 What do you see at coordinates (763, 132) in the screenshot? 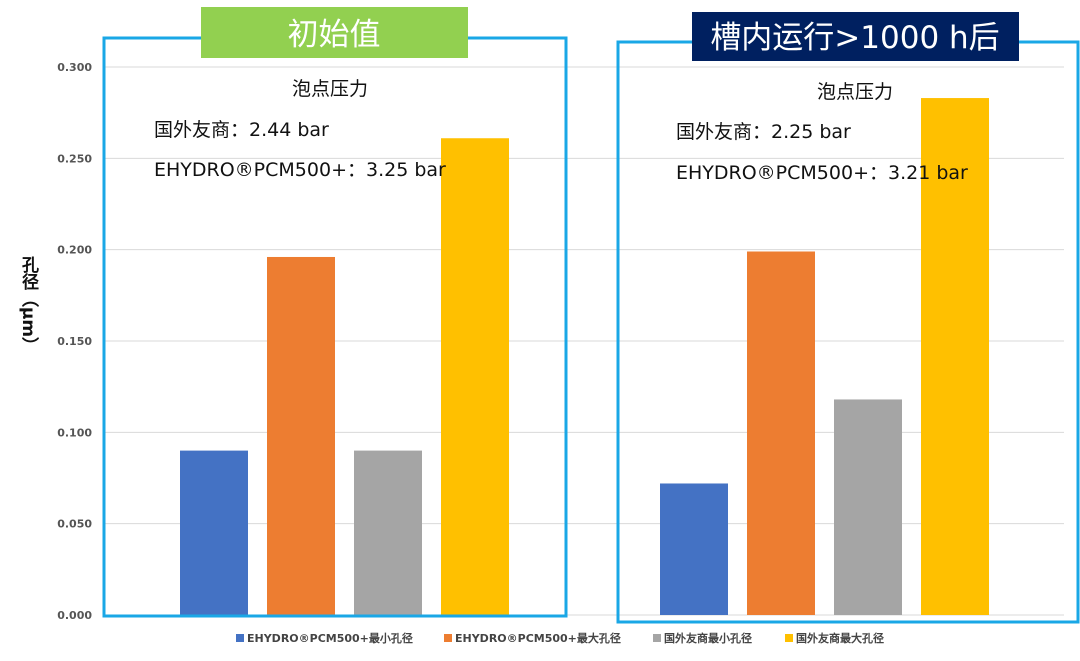
I see `annotation-line-after-competitor: 国外友商：2.25 bar` at bounding box center [763, 132].